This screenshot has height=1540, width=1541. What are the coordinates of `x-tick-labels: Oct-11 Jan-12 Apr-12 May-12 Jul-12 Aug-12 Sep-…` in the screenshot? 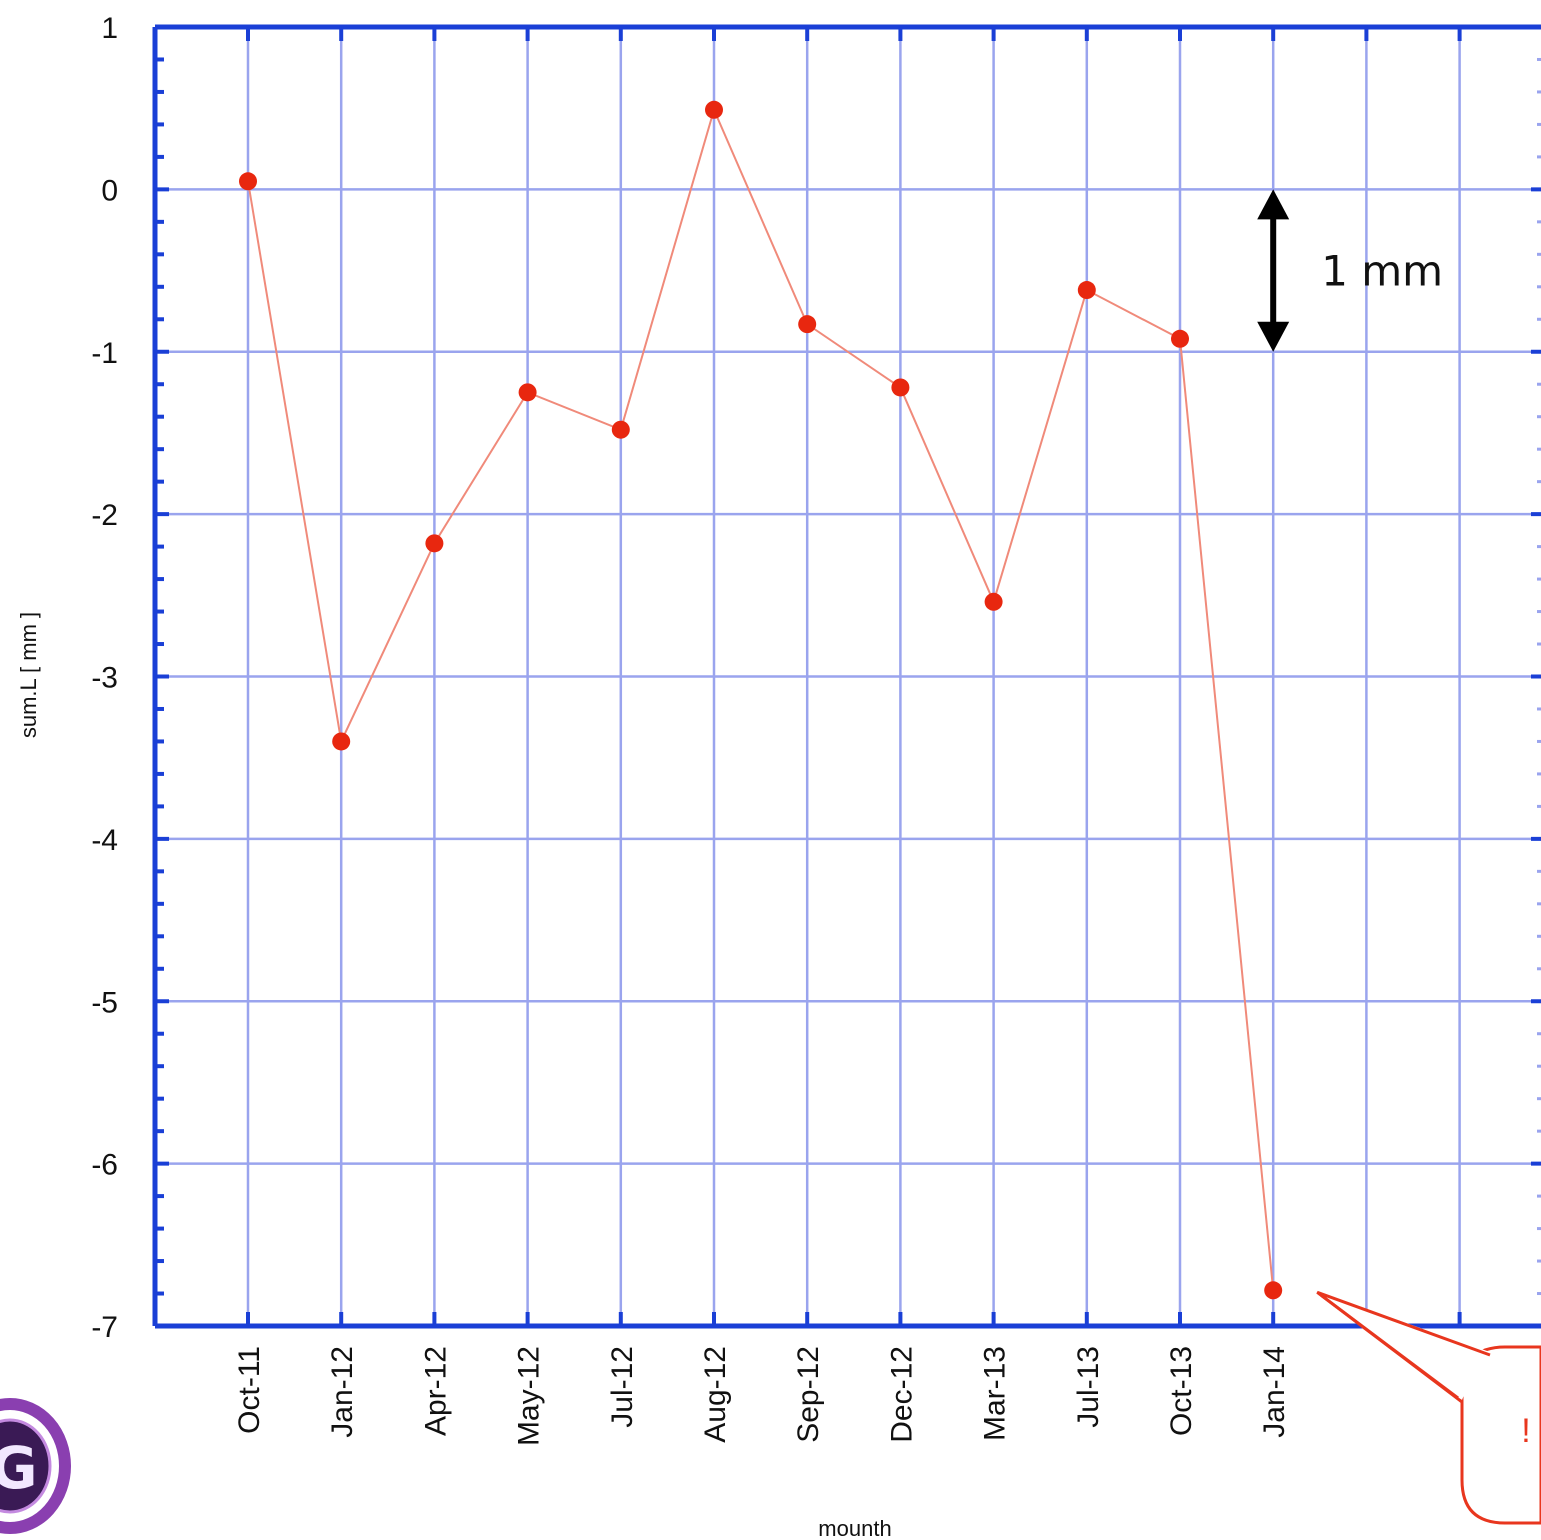 It's located at (762, 1396).